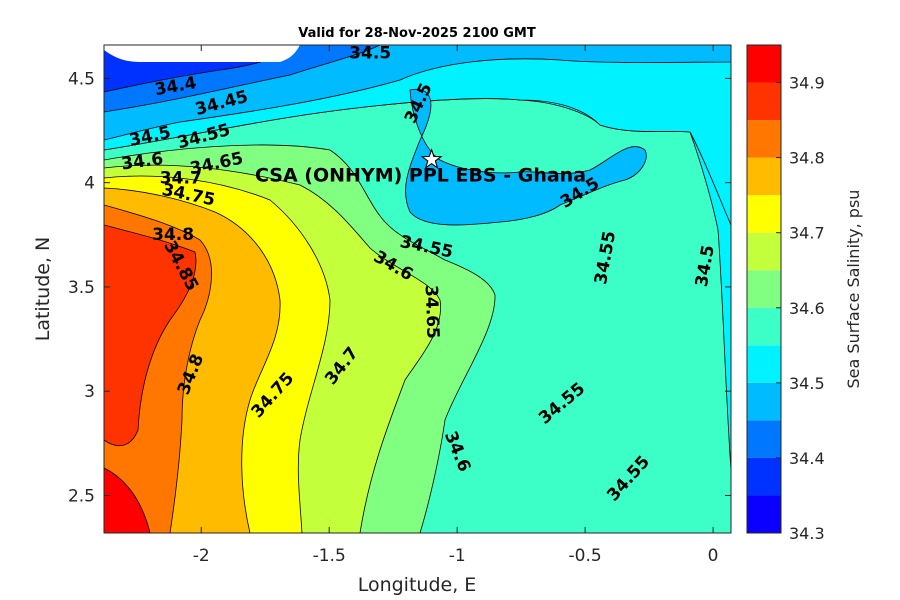 The height and width of the screenshot is (600, 900). What do you see at coordinates (201, 556) in the screenshot?
I see `x-tick-label: -2` at bounding box center [201, 556].